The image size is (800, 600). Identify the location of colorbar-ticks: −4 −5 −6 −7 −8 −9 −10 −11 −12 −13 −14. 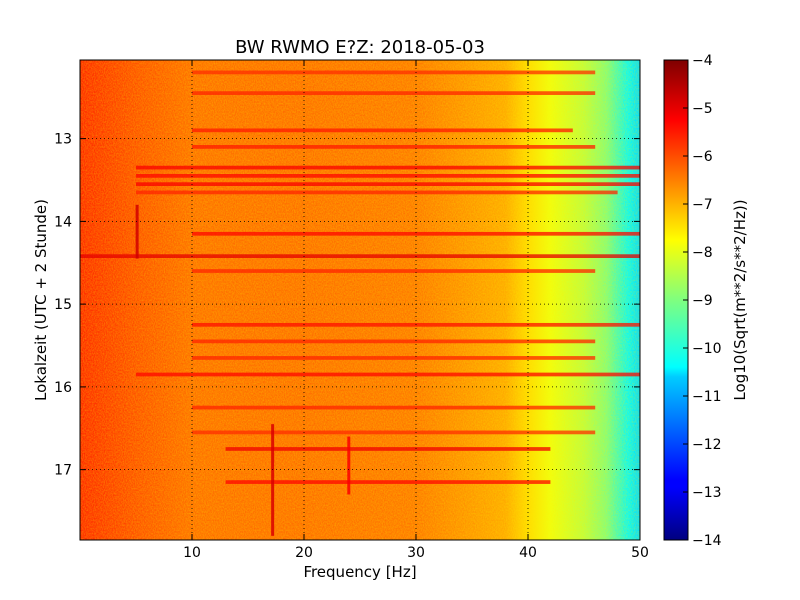
(702, 301).